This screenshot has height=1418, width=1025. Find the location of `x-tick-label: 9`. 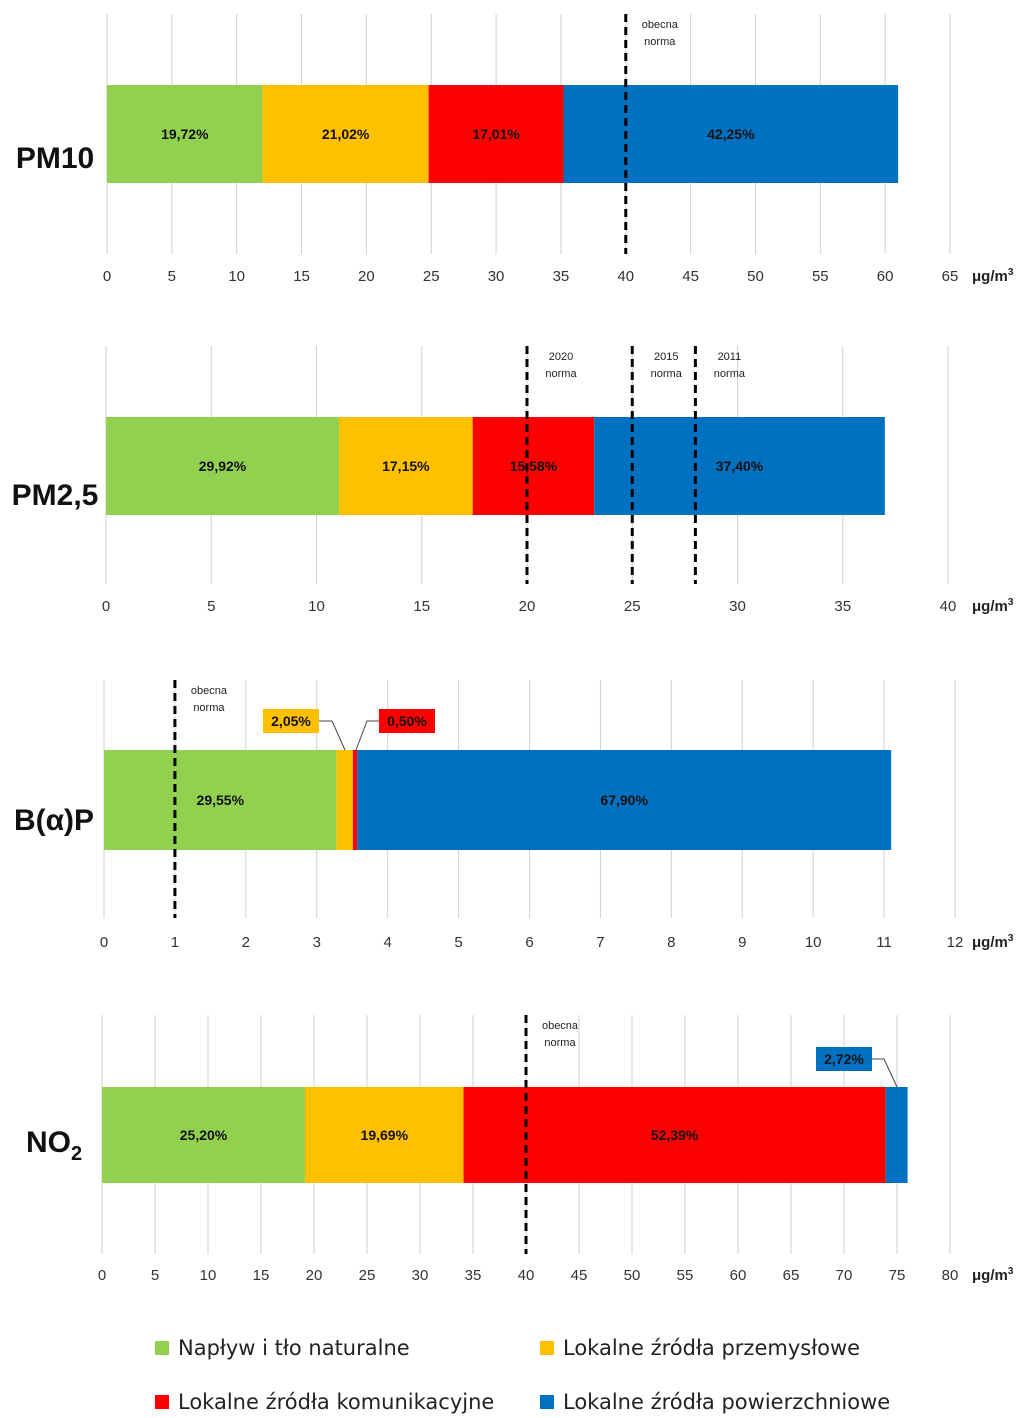

x-tick-label: 9 is located at coordinates (742, 942).